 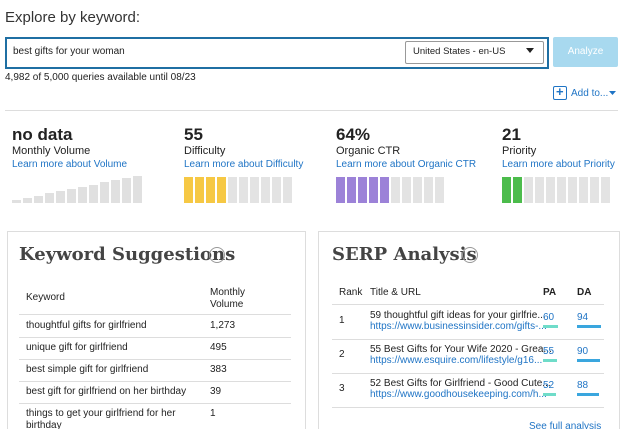 What do you see at coordinates (612, 93) in the screenshot?
I see `add-arrow` at bounding box center [612, 93].